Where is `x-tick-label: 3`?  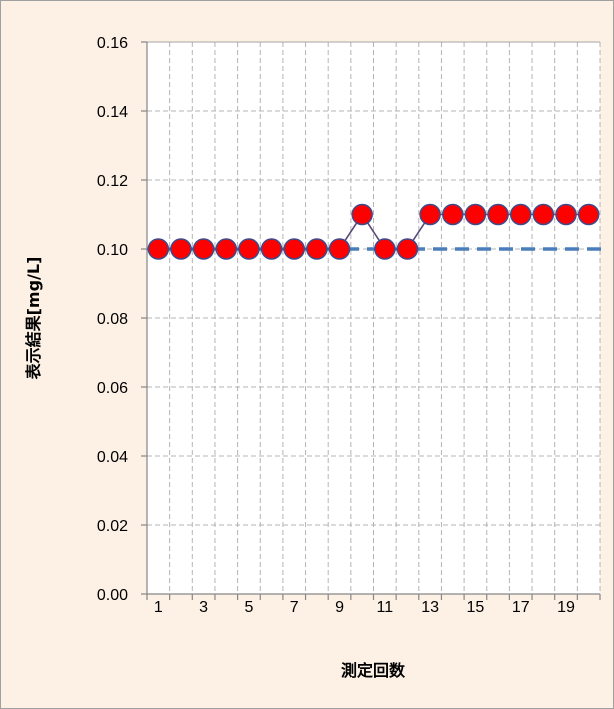
x-tick-label: 3 is located at coordinates (203, 607).